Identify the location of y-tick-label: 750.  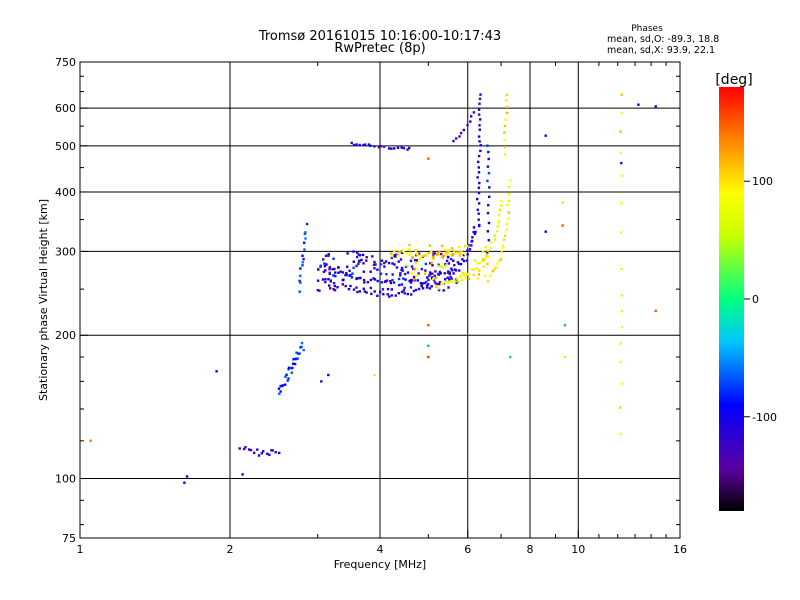
(65, 62).